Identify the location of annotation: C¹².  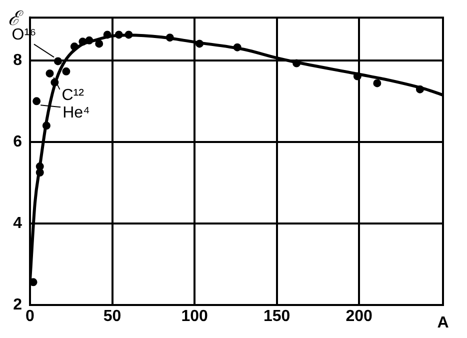
(73, 95).